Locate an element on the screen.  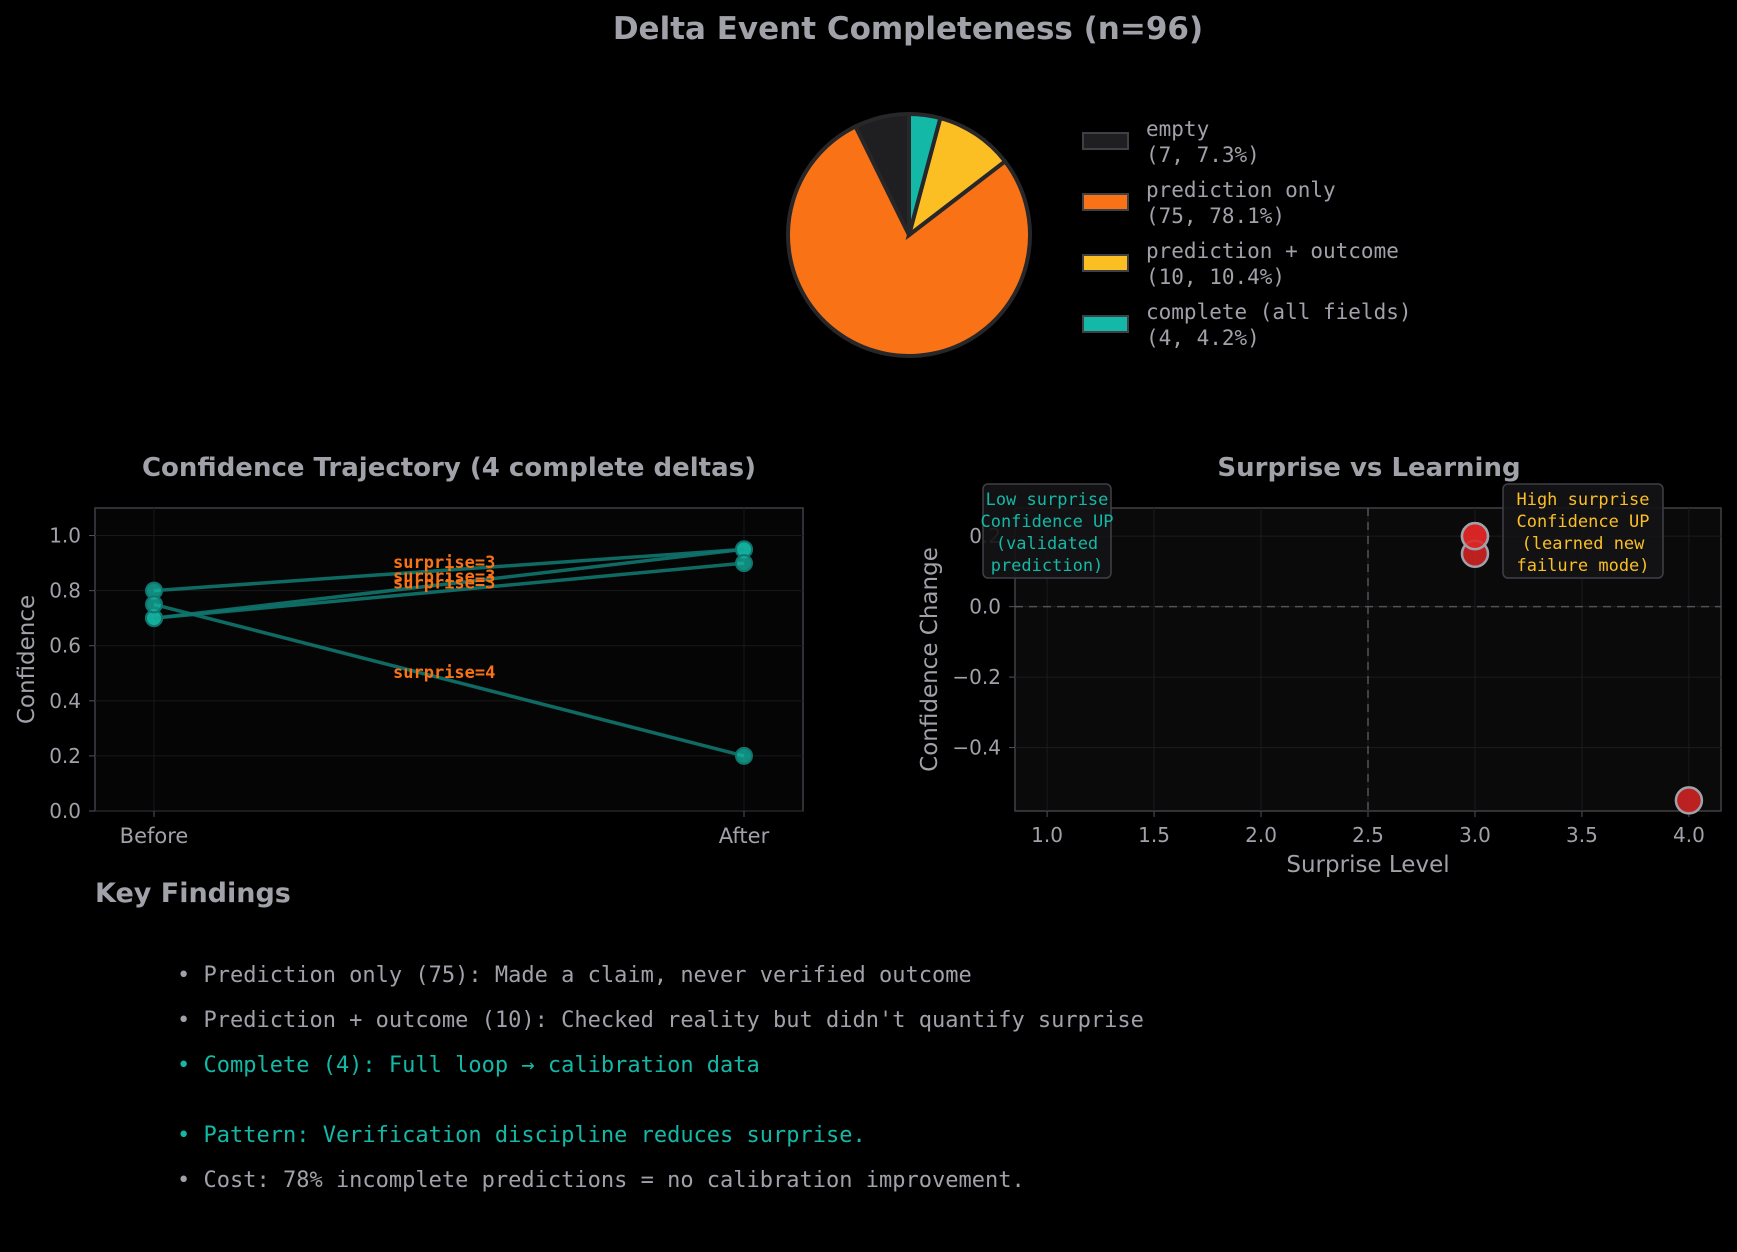
scatter-xtick-label: 1.0 is located at coordinates (1047, 835).